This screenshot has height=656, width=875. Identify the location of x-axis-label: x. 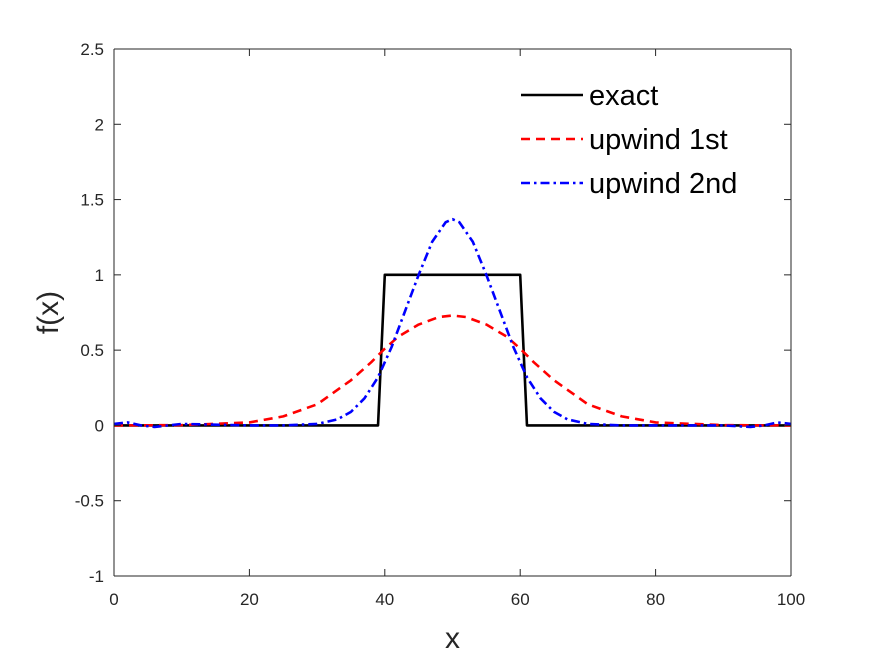
(452, 638).